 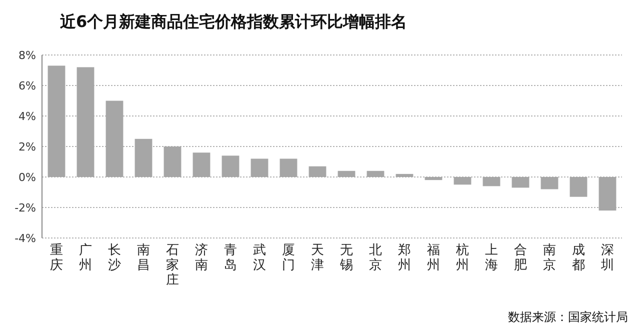 I want to click on x-tick-label: 厦门, so click(x=288, y=258).